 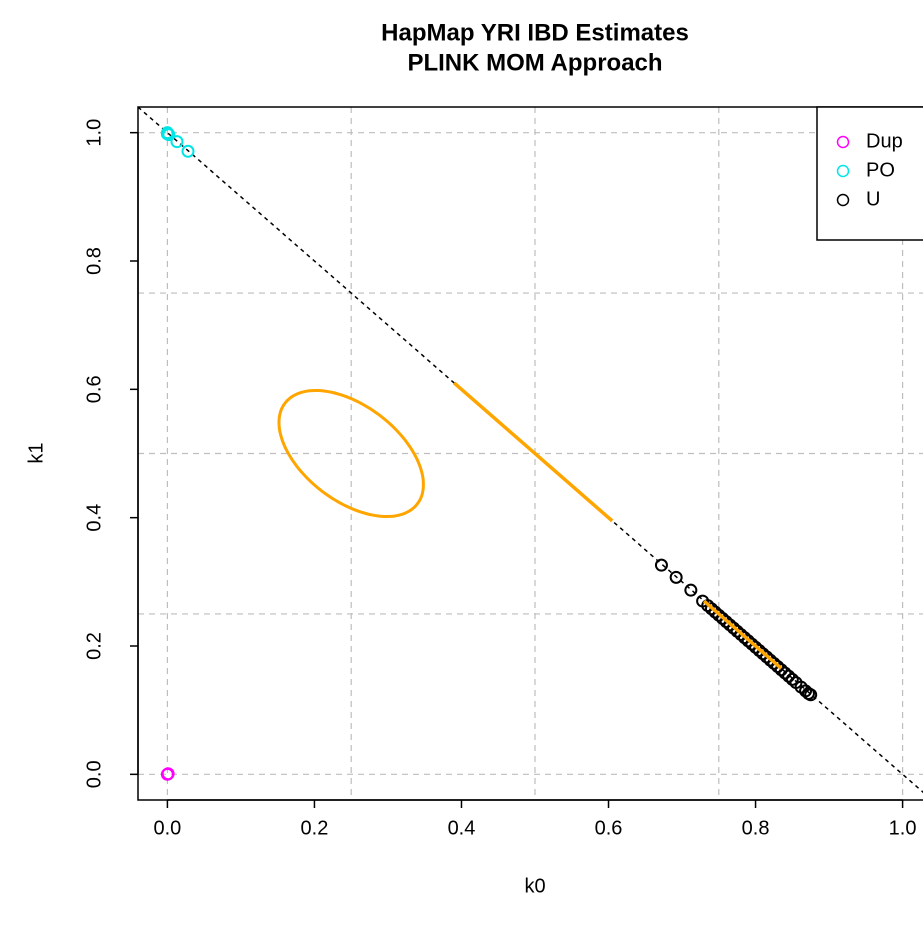 What do you see at coordinates (94, 646) in the screenshot?
I see `y-tick-label: 0.2` at bounding box center [94, 646].